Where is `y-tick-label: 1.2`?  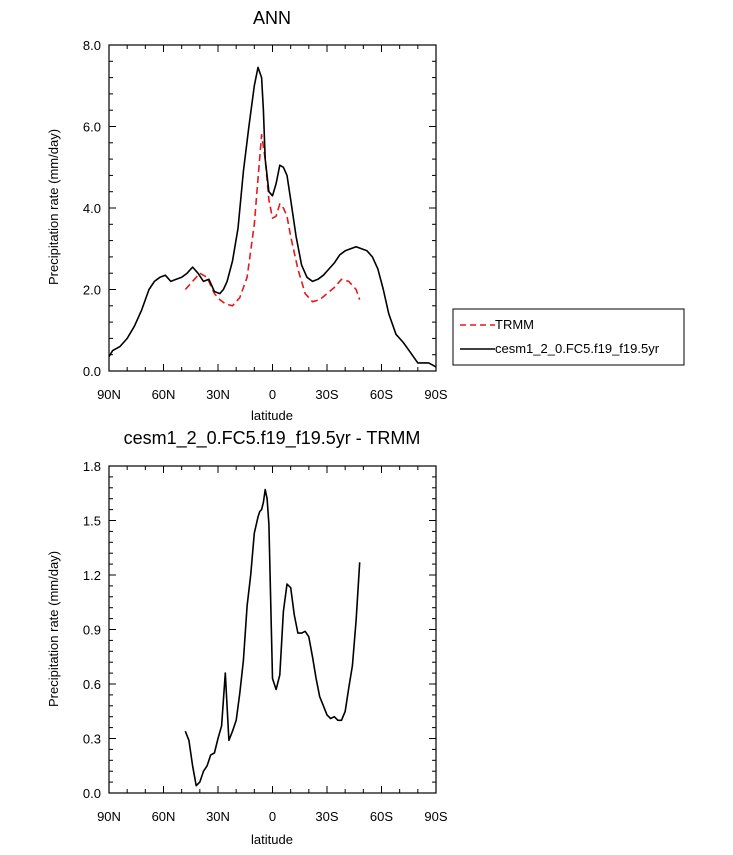 y-tick-label: 1.2 is located at coordinates (92, 575).